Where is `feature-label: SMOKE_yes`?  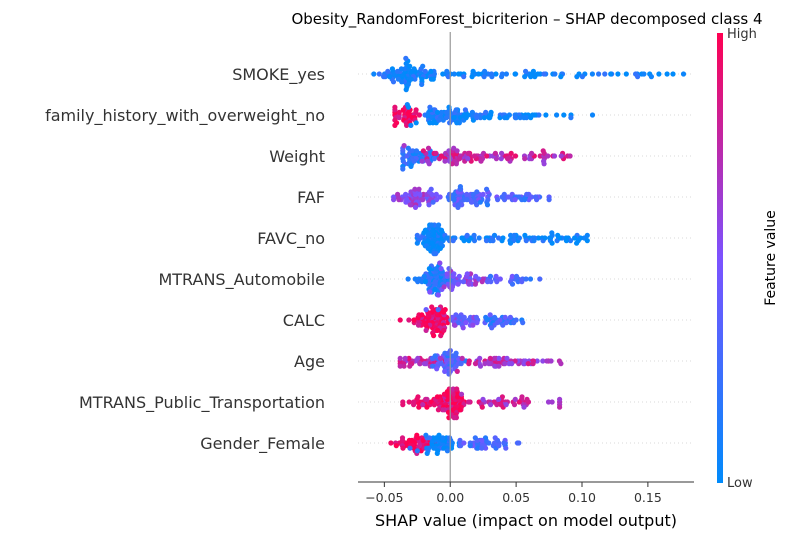 feature-label: SMOKE_yes is located at coordinates (278, 75).